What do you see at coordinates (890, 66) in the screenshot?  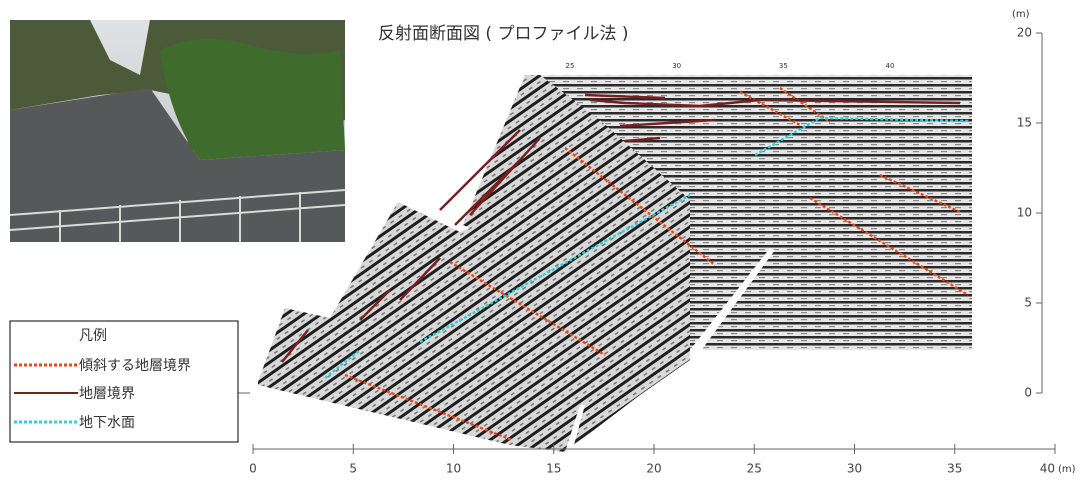 I see `profile-tick-label: 40` at bounding box center [890, 66].